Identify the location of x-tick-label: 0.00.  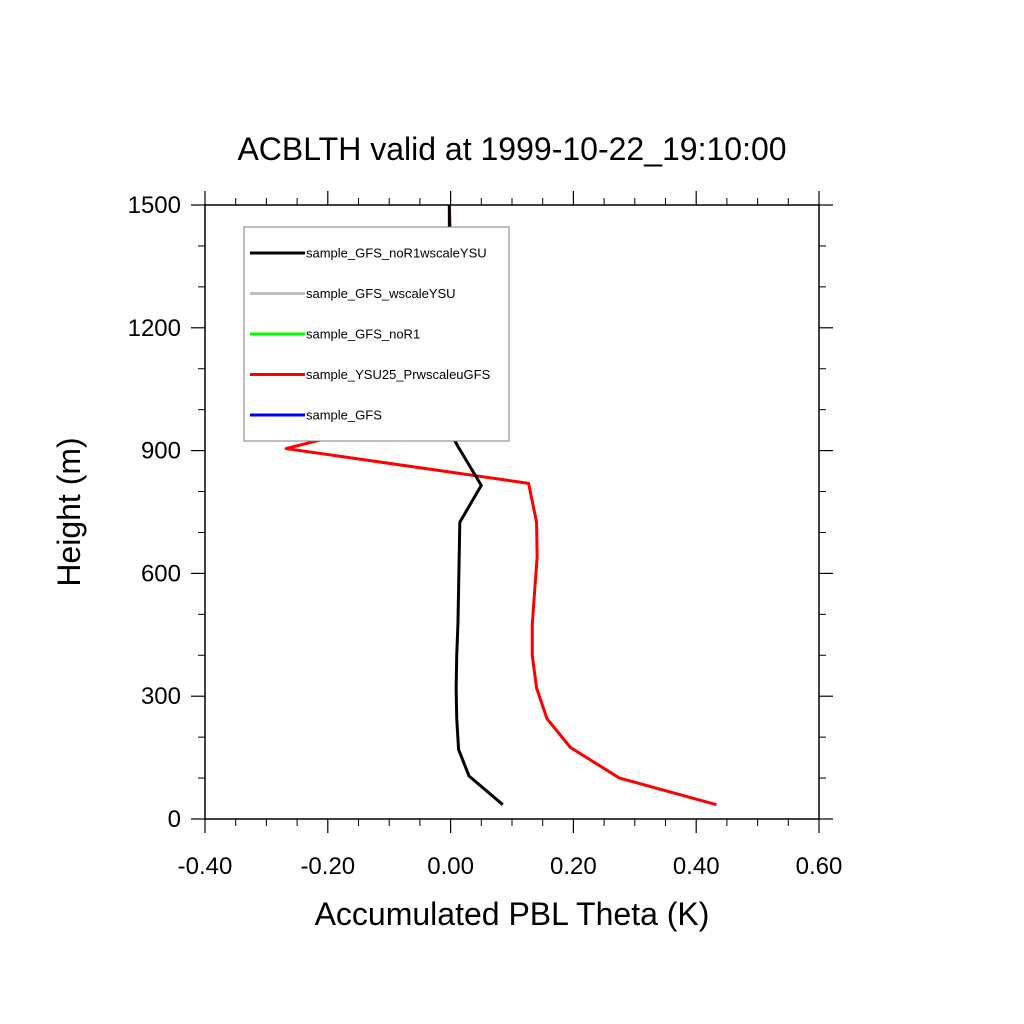
(450, 866).